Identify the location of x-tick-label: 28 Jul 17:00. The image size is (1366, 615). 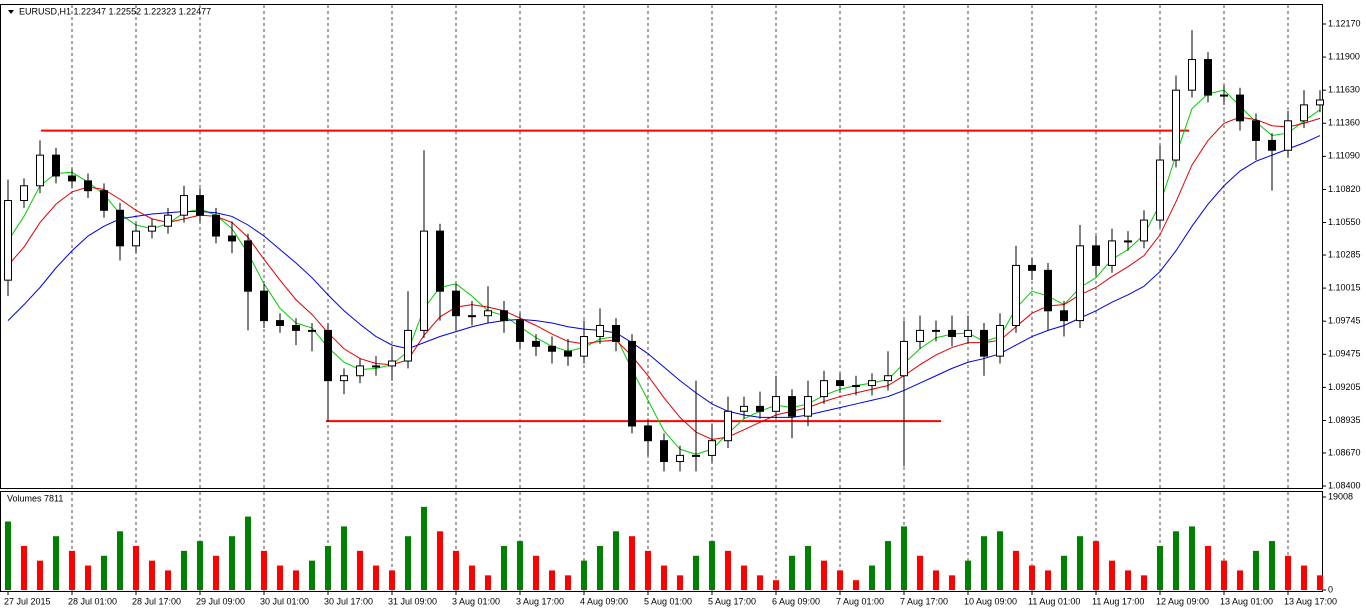
(156, 601).